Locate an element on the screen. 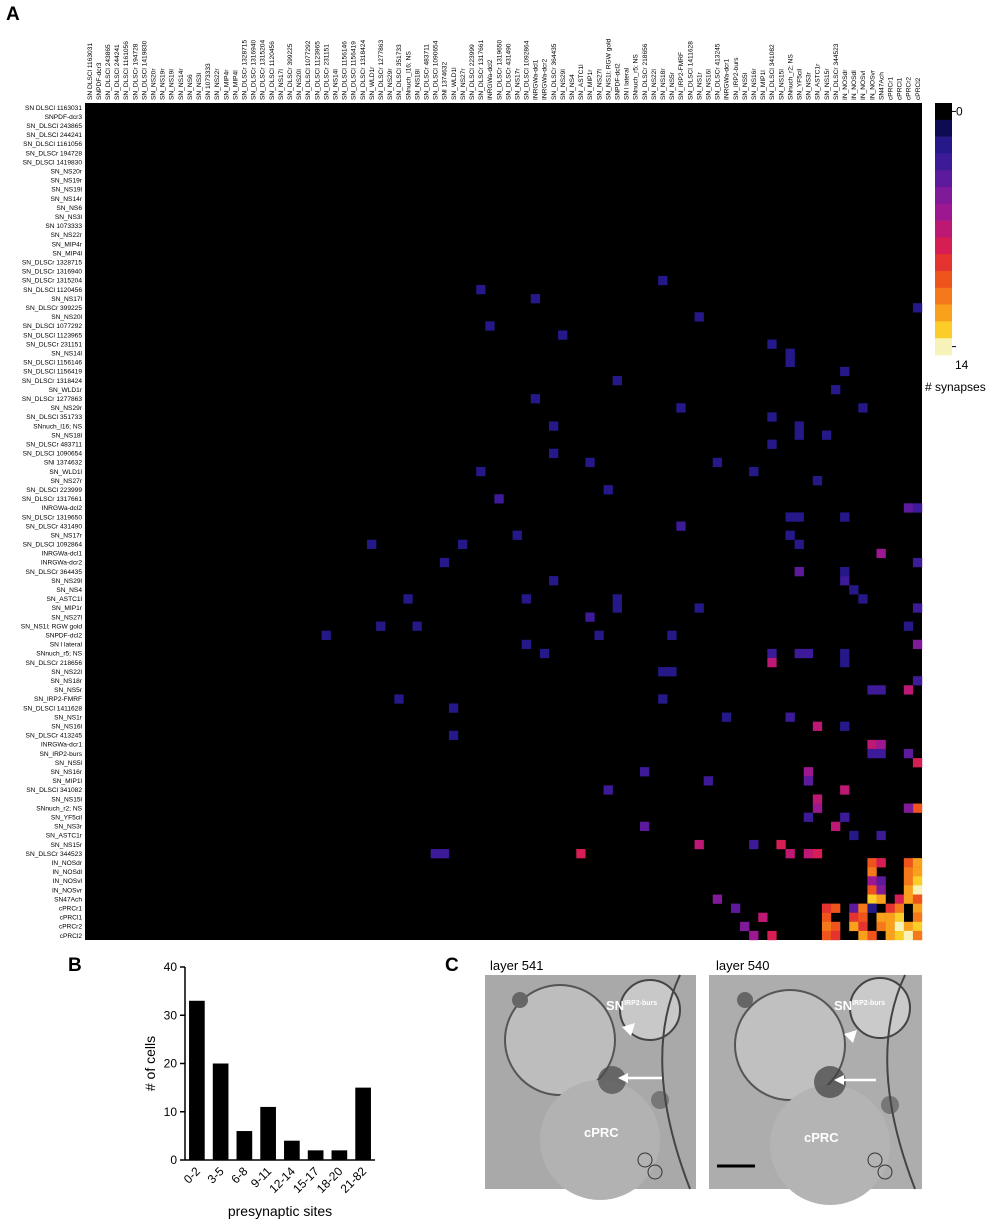  row-label: SN_NS17l is located at coordinates (66, 299).